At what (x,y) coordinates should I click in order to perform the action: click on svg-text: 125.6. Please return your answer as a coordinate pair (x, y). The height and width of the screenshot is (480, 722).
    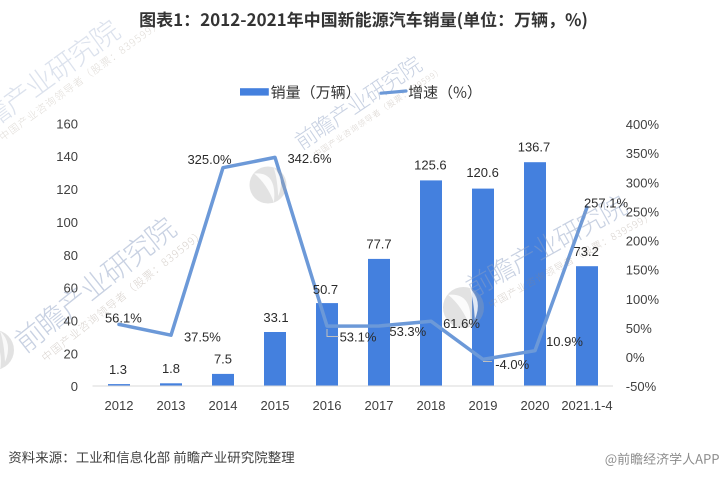
    Looking at the image, I should click on (430, 165).